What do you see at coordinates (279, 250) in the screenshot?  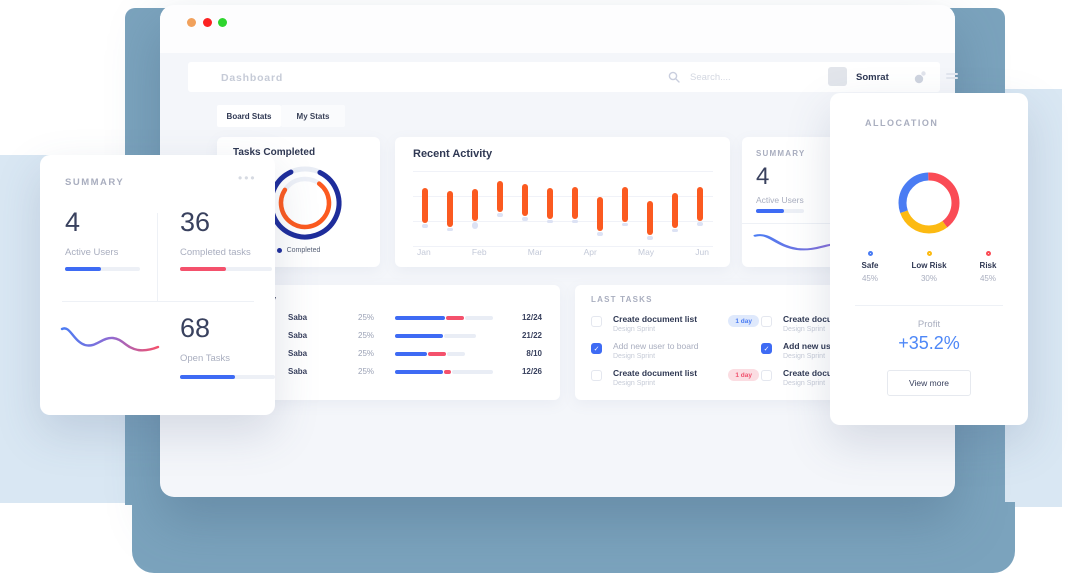 I see `legend-dot` at bounding box center [279, 250].